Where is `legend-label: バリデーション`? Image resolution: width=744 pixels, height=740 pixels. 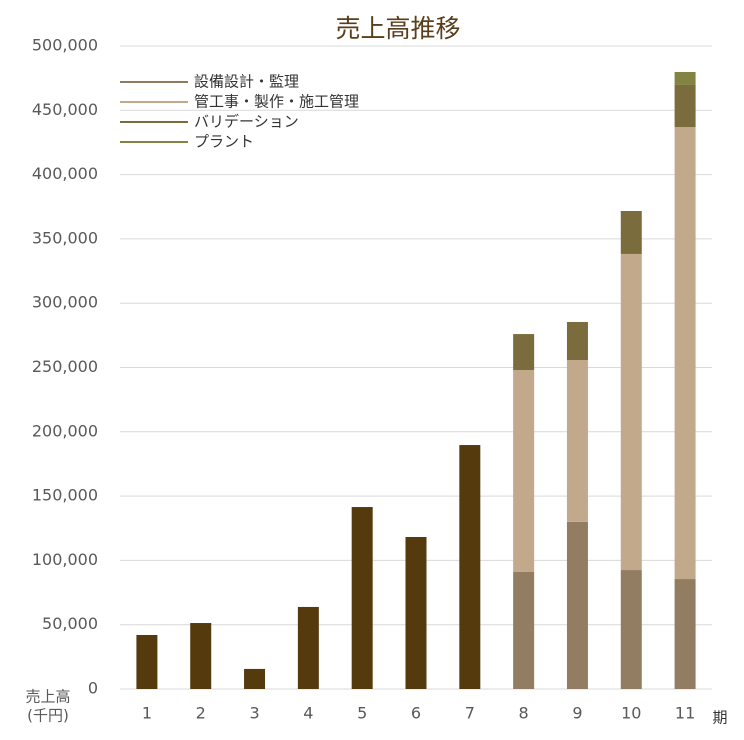 legend-label: バリデーション is located at coordinates (246, 122).